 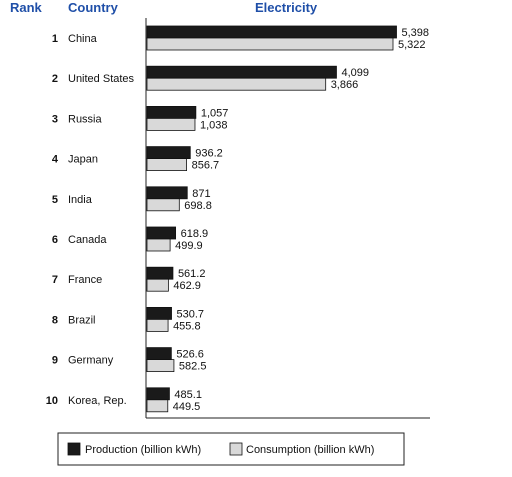 What do you see at coordinates (91, 361) in the screenshot?
I see `country-label: Germany` at bounding box center [91, 361].